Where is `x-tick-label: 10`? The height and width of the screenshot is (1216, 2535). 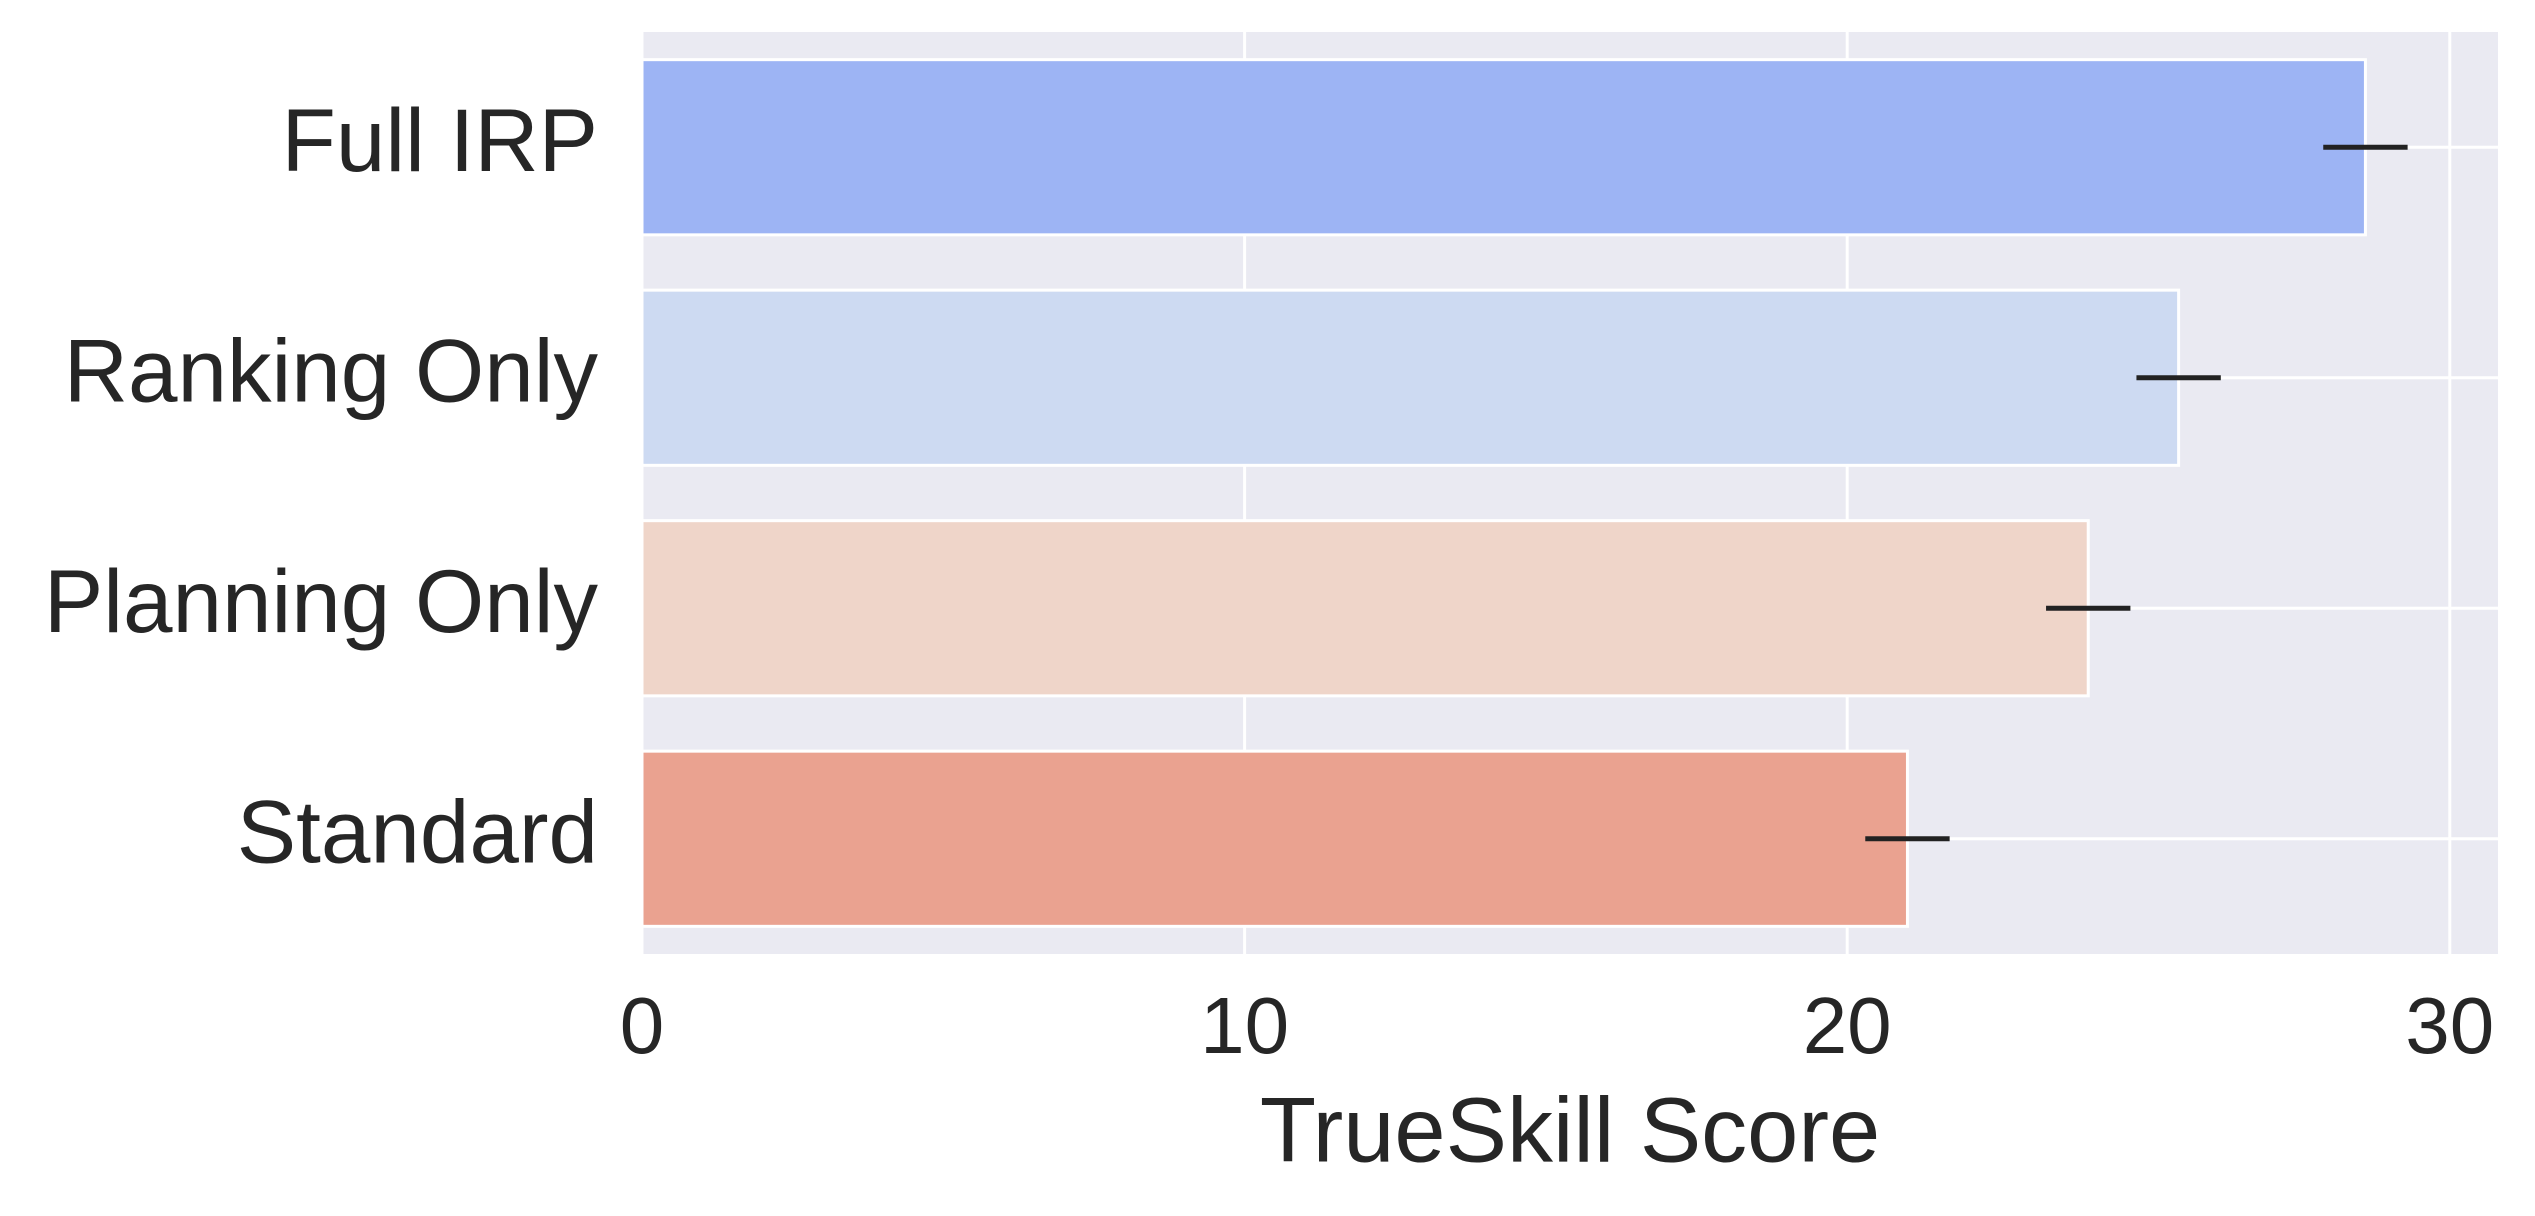 x-tick-label: 10 is located at coordinates (1244, 1025).